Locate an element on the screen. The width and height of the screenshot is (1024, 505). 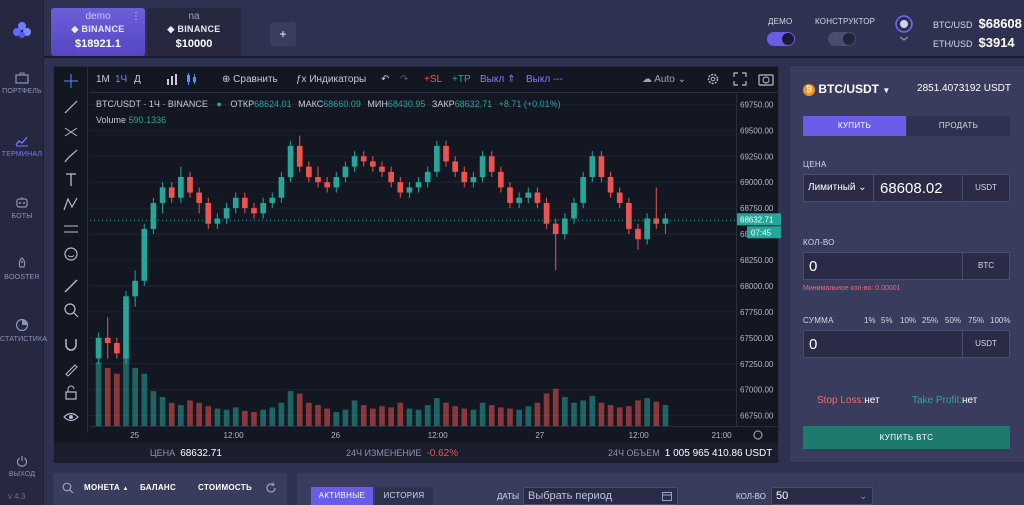
percent-100: 100% is located at coordinates (1000, 320).